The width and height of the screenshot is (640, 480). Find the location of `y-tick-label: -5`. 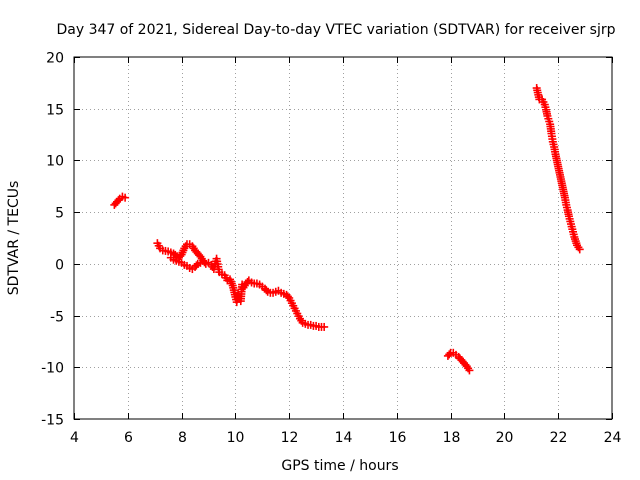

y-tick-label: -5 is located at coordinates (57, 318).